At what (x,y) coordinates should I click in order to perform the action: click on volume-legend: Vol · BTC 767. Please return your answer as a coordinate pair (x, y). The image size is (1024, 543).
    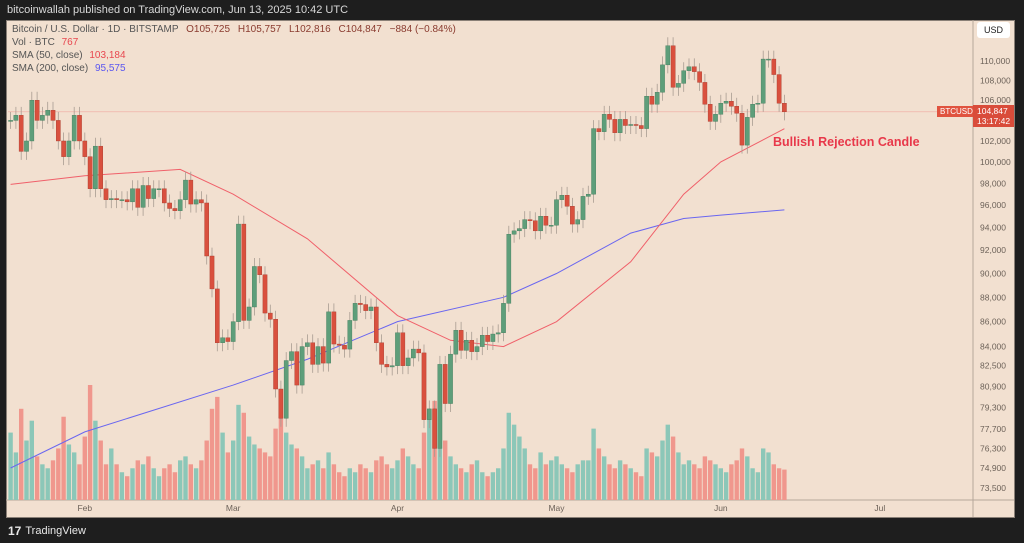
    Looking at the image, I should click on (234, 42).